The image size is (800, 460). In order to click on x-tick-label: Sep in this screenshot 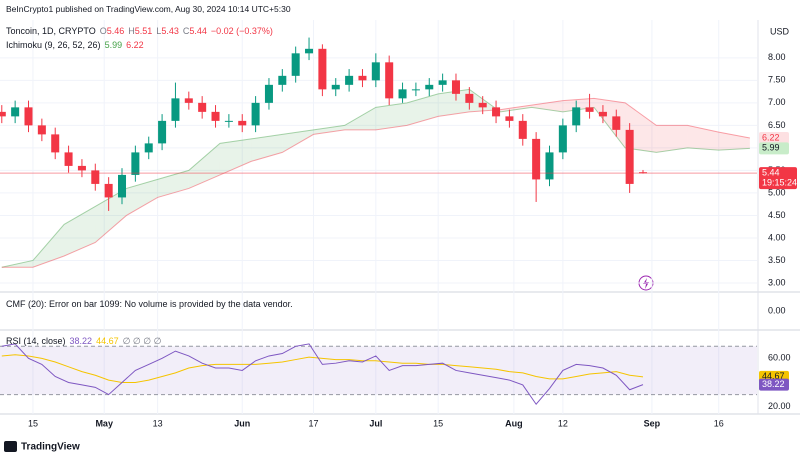, I will do `click(652, 423)`.